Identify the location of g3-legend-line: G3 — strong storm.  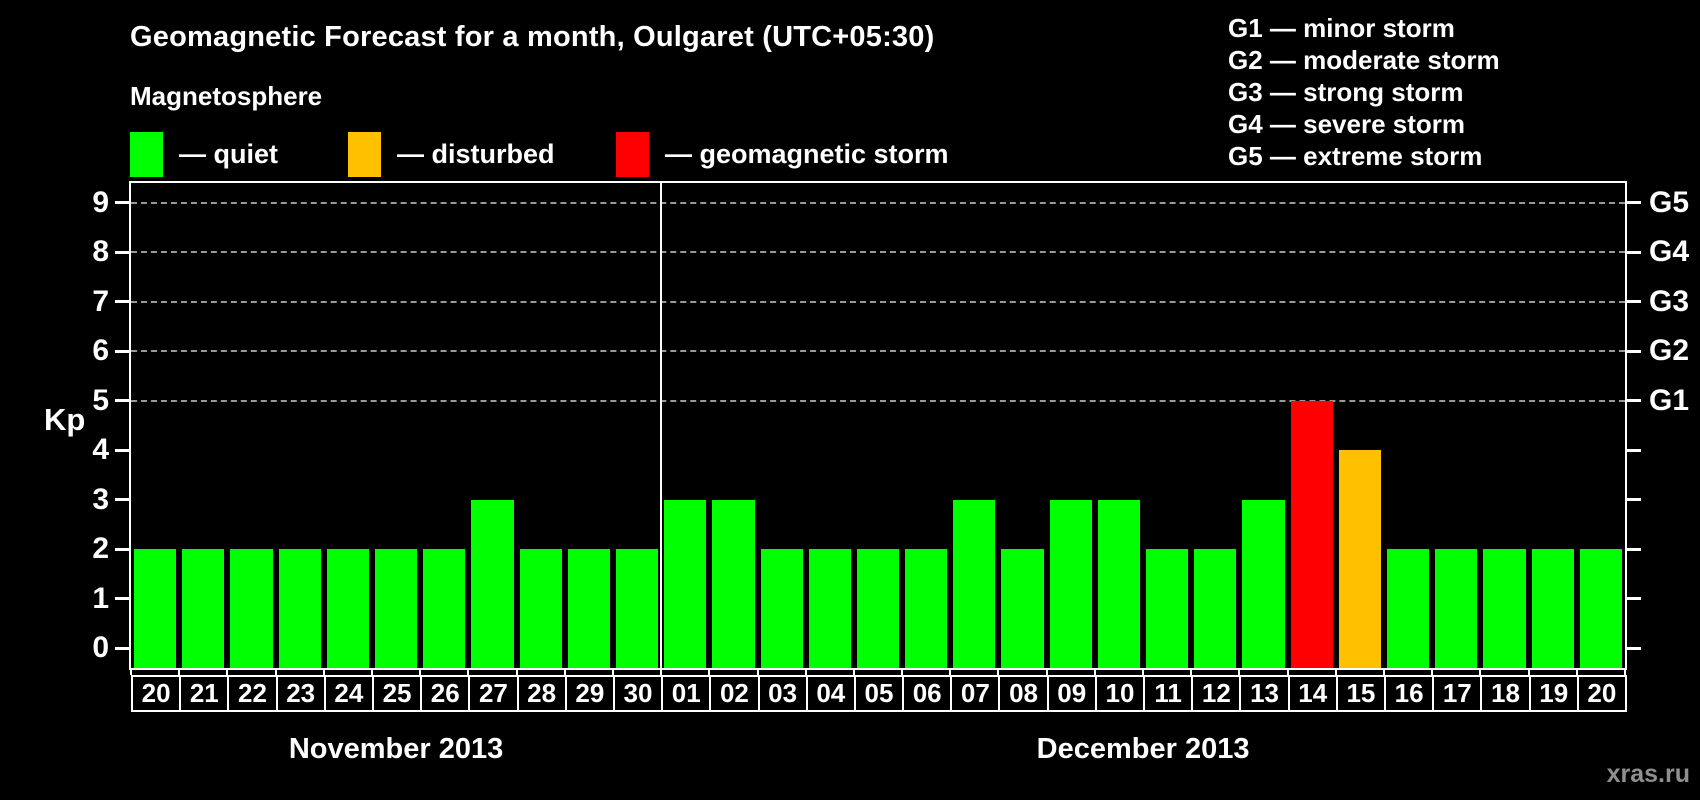
(1346, 92).